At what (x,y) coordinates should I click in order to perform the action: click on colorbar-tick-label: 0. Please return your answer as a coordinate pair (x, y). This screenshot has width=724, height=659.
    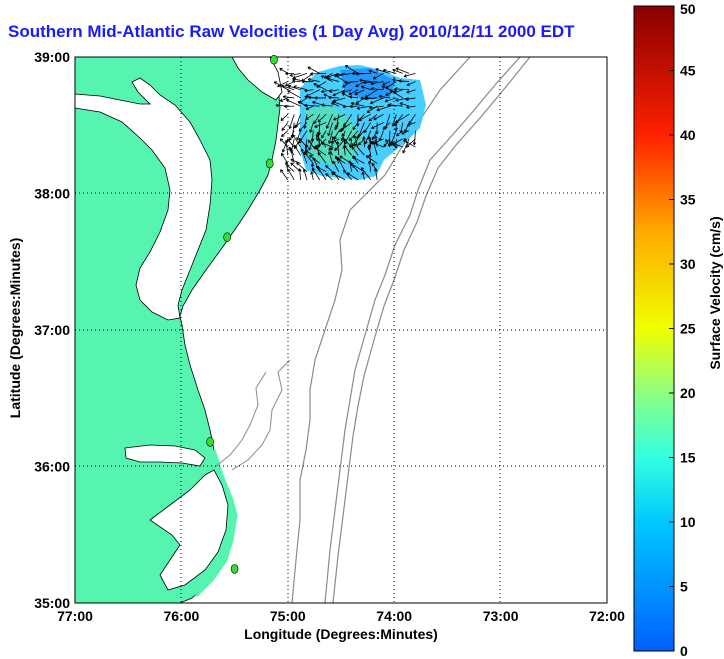
    Looking at the image, I should click on (684, 651).